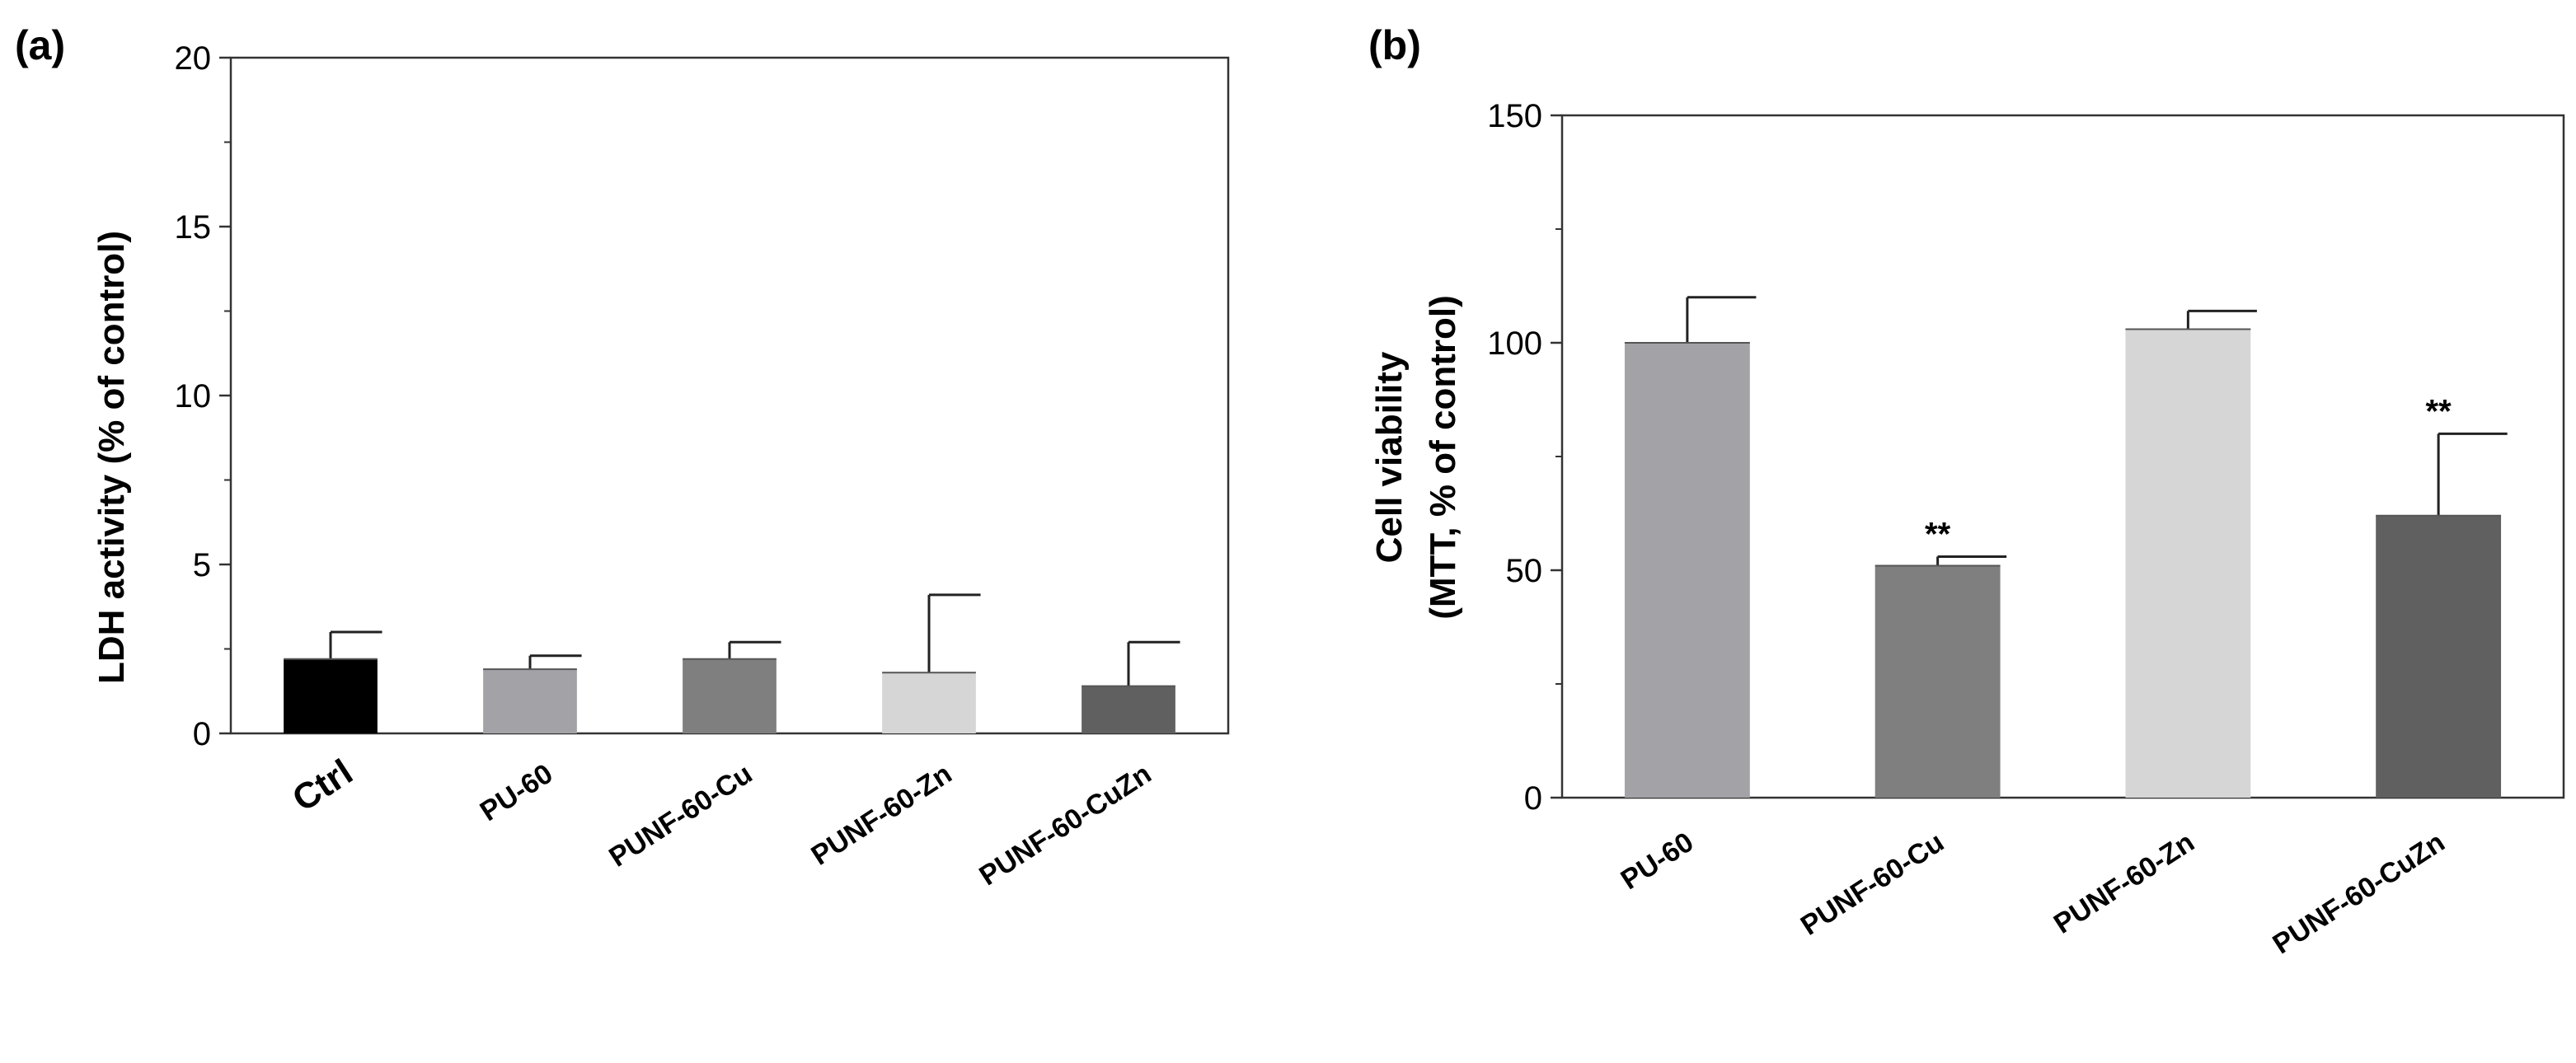  I want to click on panel-a-label: (a), so click(40, 45).